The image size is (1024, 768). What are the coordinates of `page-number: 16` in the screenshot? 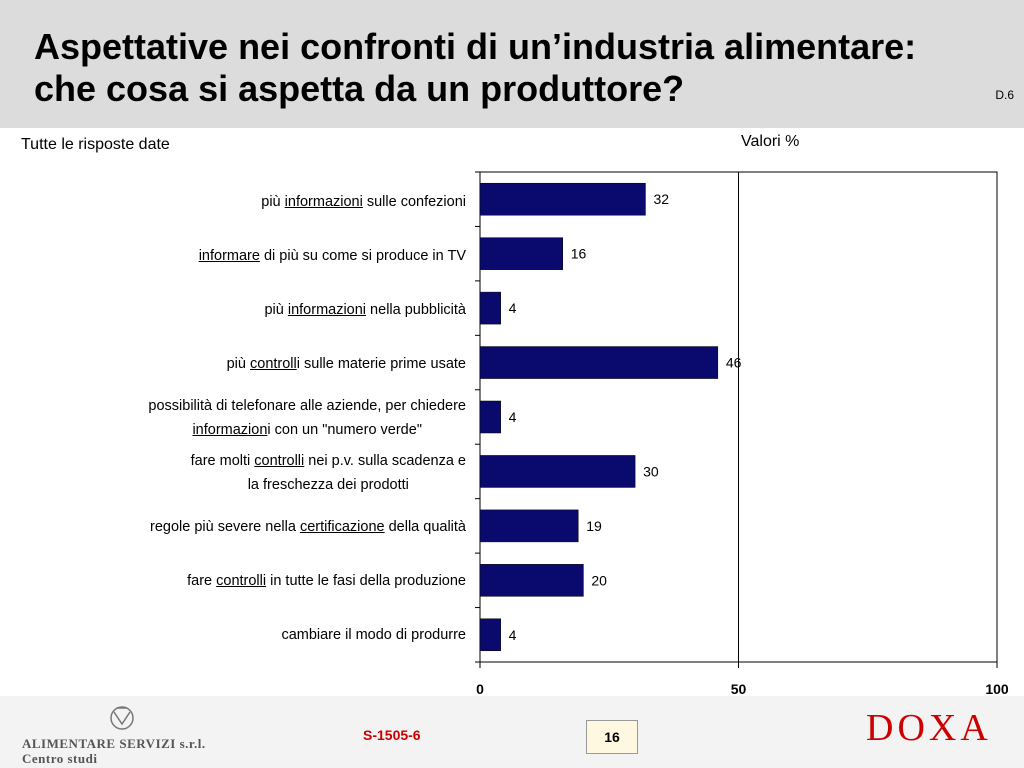 It's located at (612, 737).